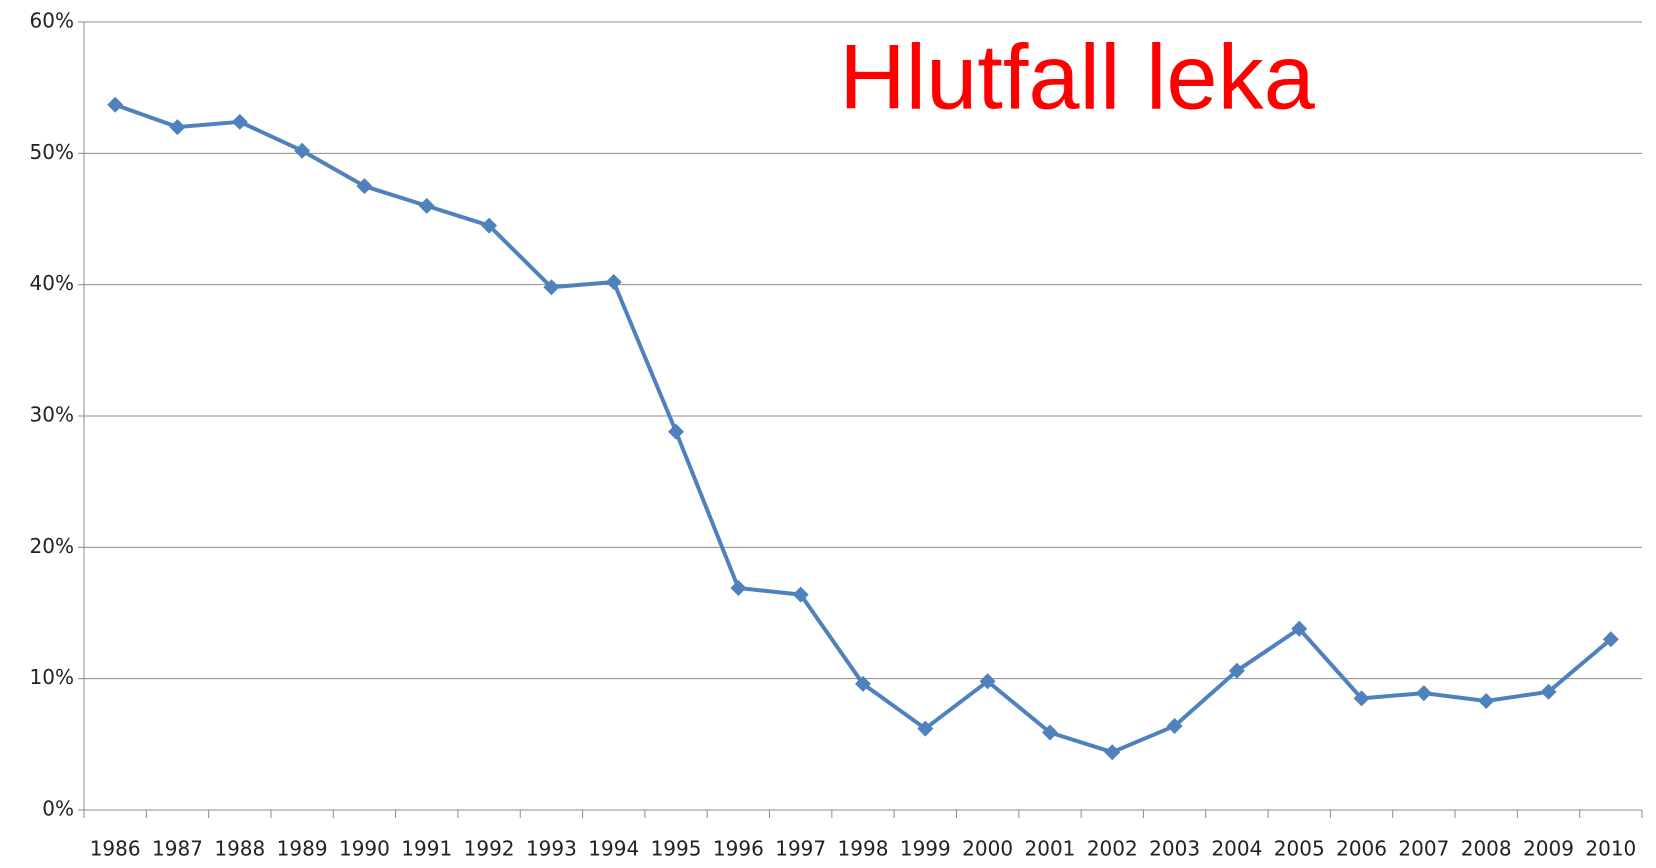 The width and height of the screenshot is (1656, 868). What do you see at coordinates (1548, 849) in the screenshot?
I see `x-tick-label: 2009` at bounding box center [1548, 849].